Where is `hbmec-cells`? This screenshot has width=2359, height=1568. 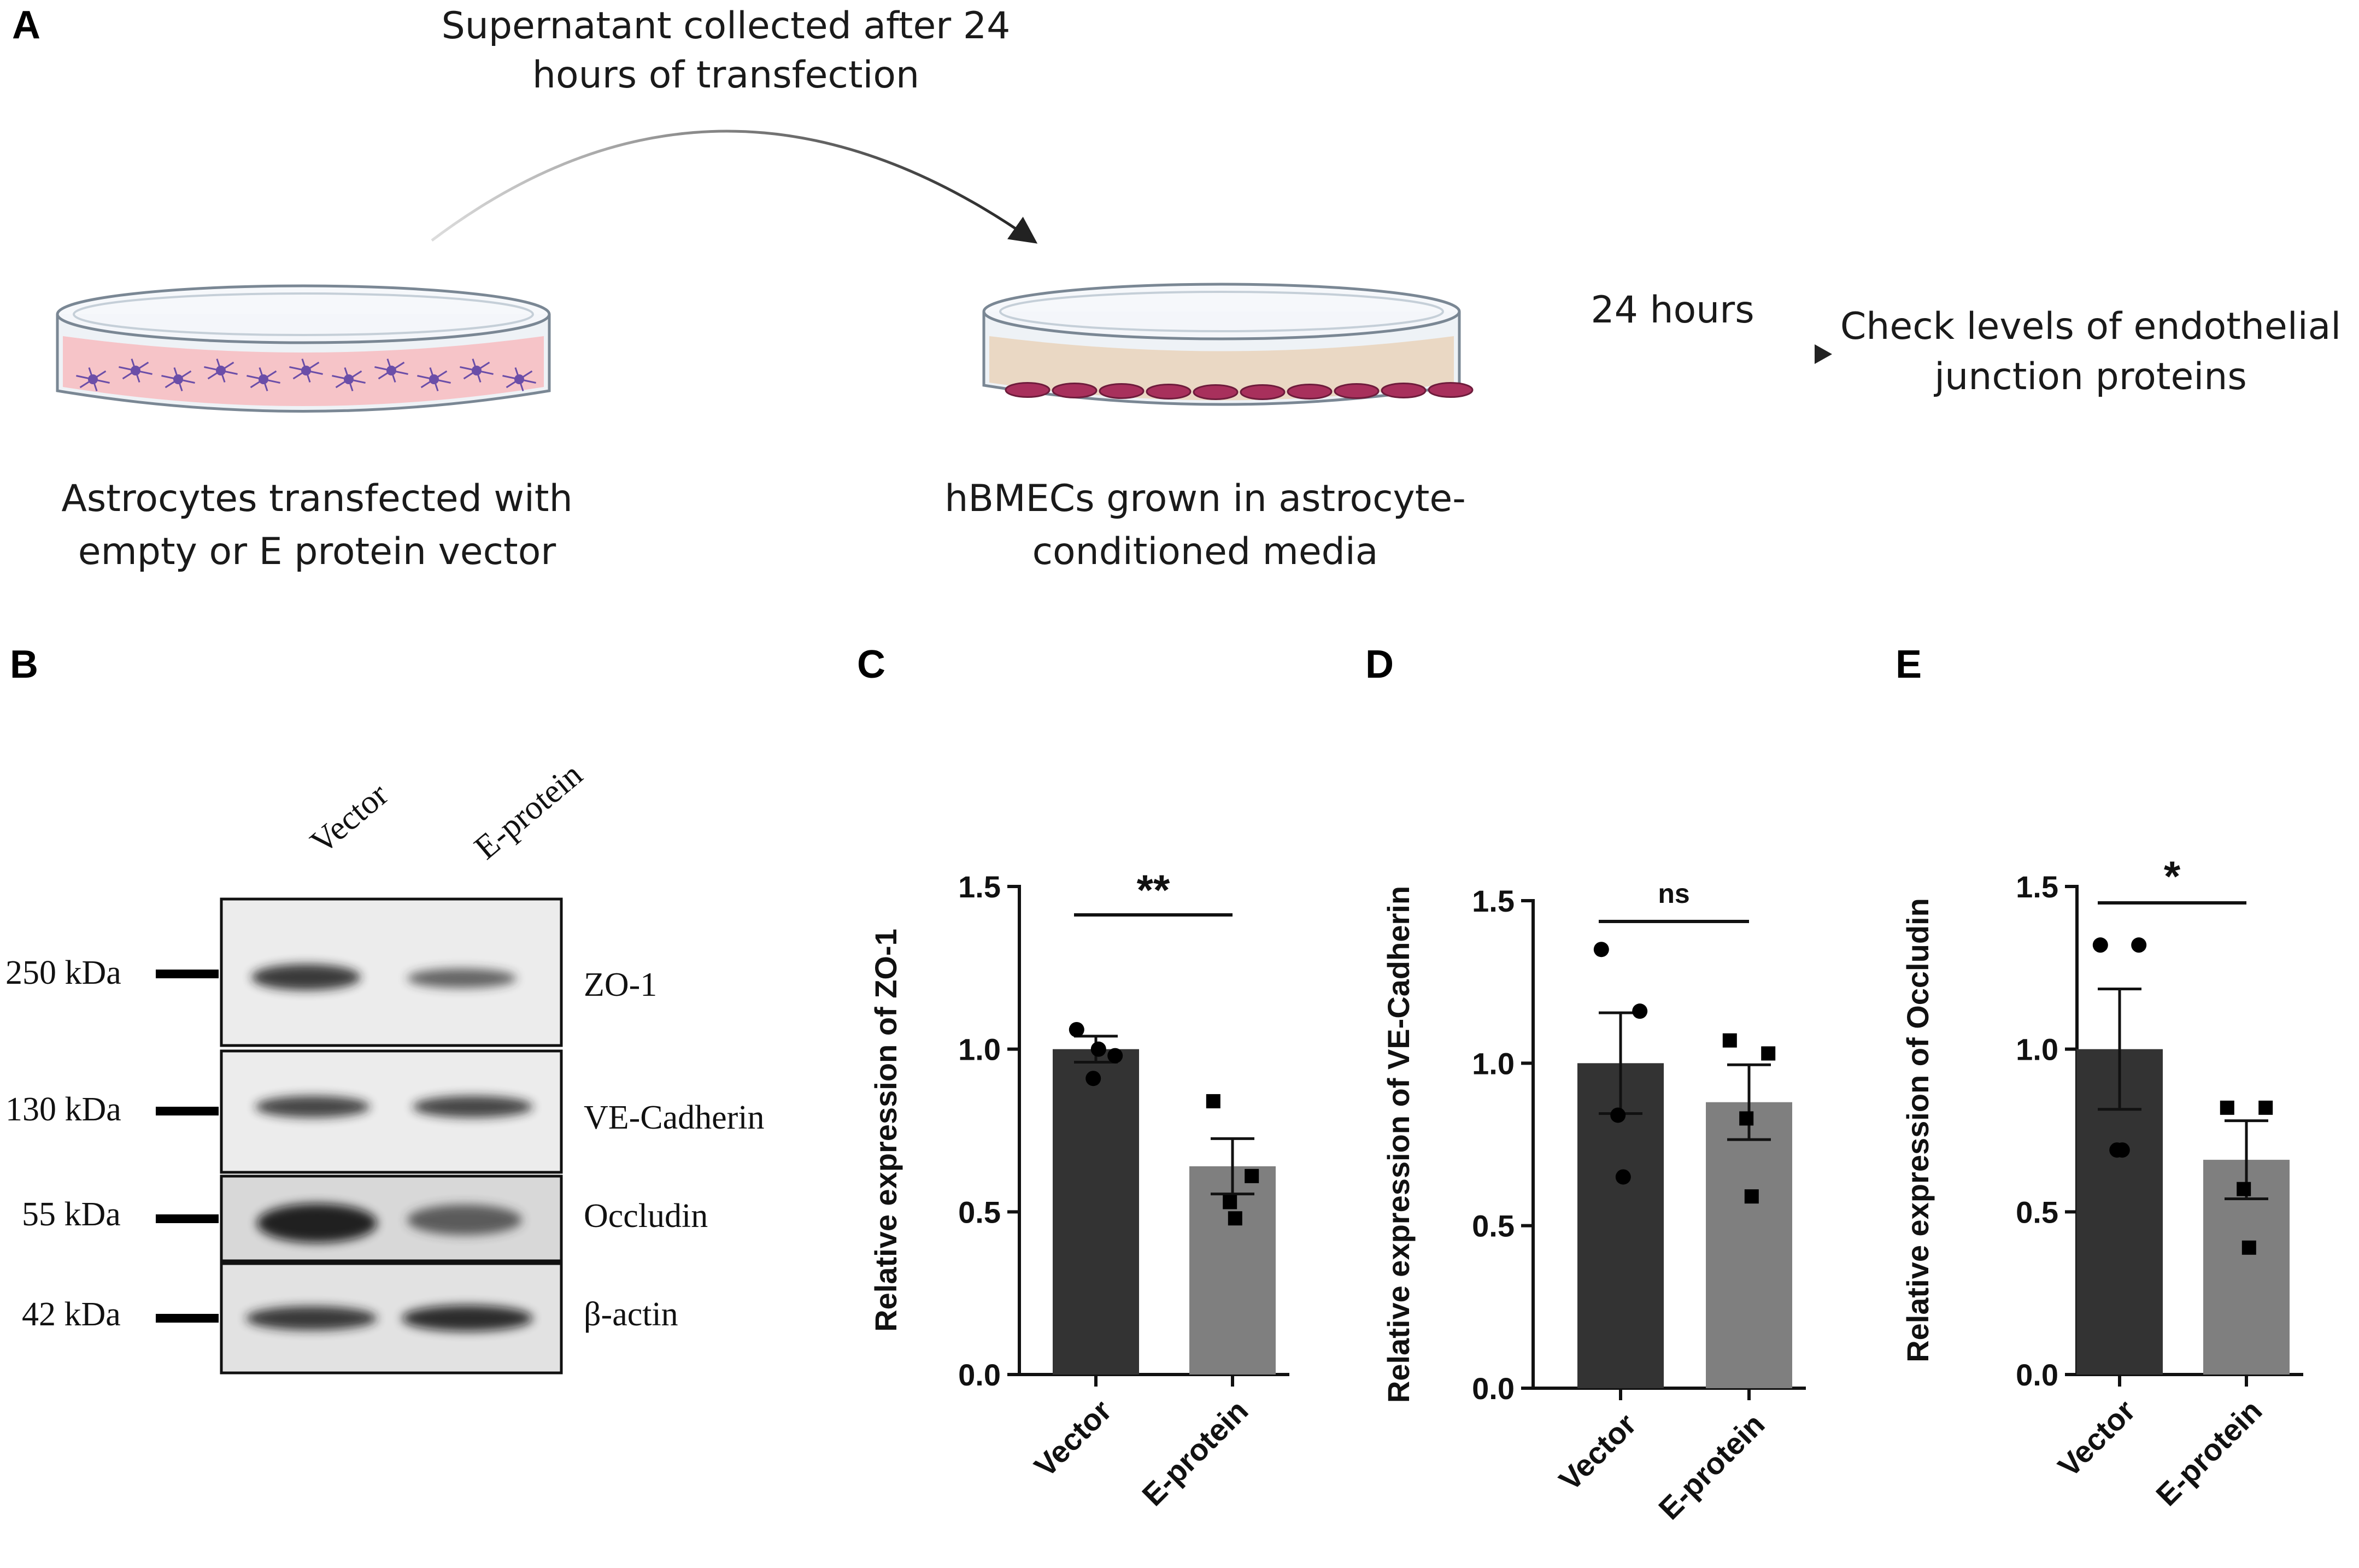
hbmec-cells is located at coordinates (1239, 391).